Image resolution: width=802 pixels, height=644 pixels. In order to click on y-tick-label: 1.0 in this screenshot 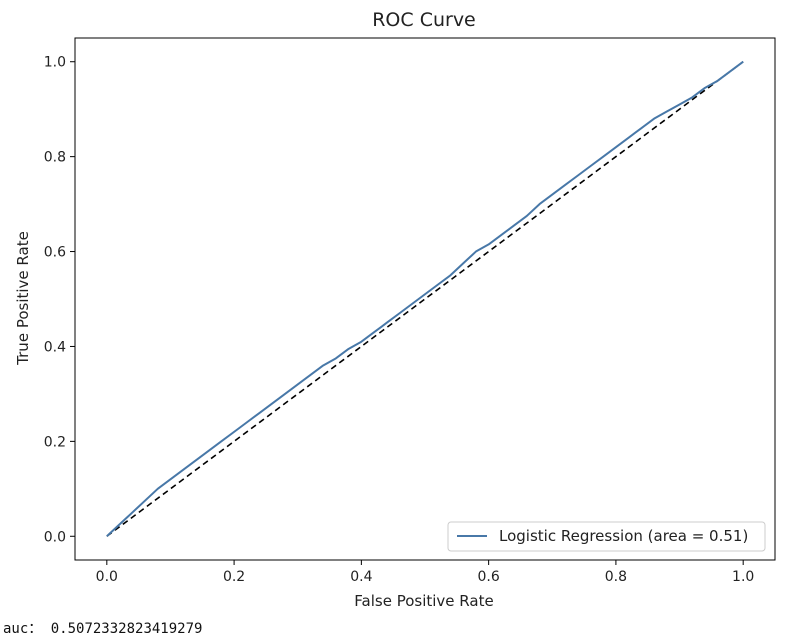, I will do `click(55, 63)`.